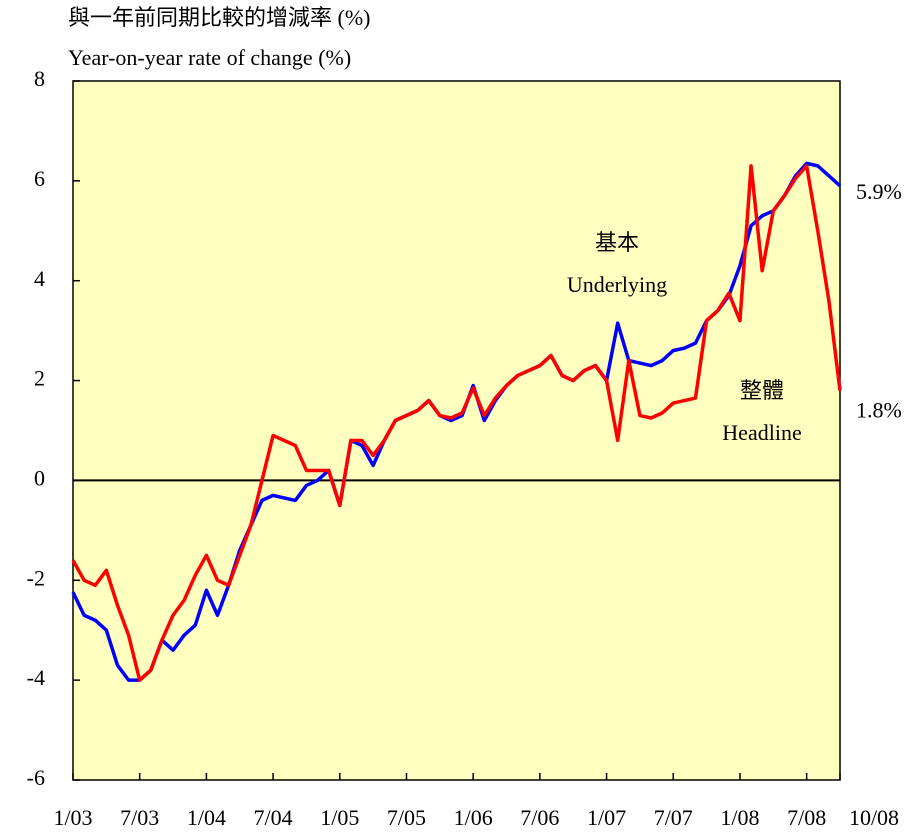  I want to click on x-tick-label: 10/08, so click(874, 817).